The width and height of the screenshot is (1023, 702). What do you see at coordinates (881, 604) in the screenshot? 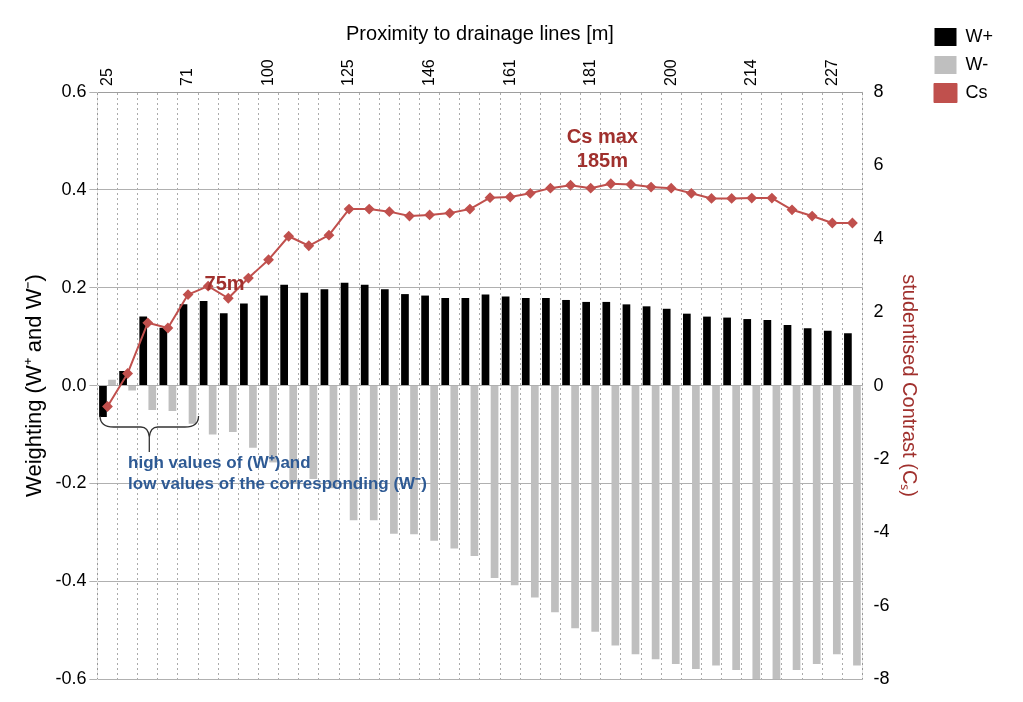
I see `y2-tick-label: -6` at bounding box center [881, 604].